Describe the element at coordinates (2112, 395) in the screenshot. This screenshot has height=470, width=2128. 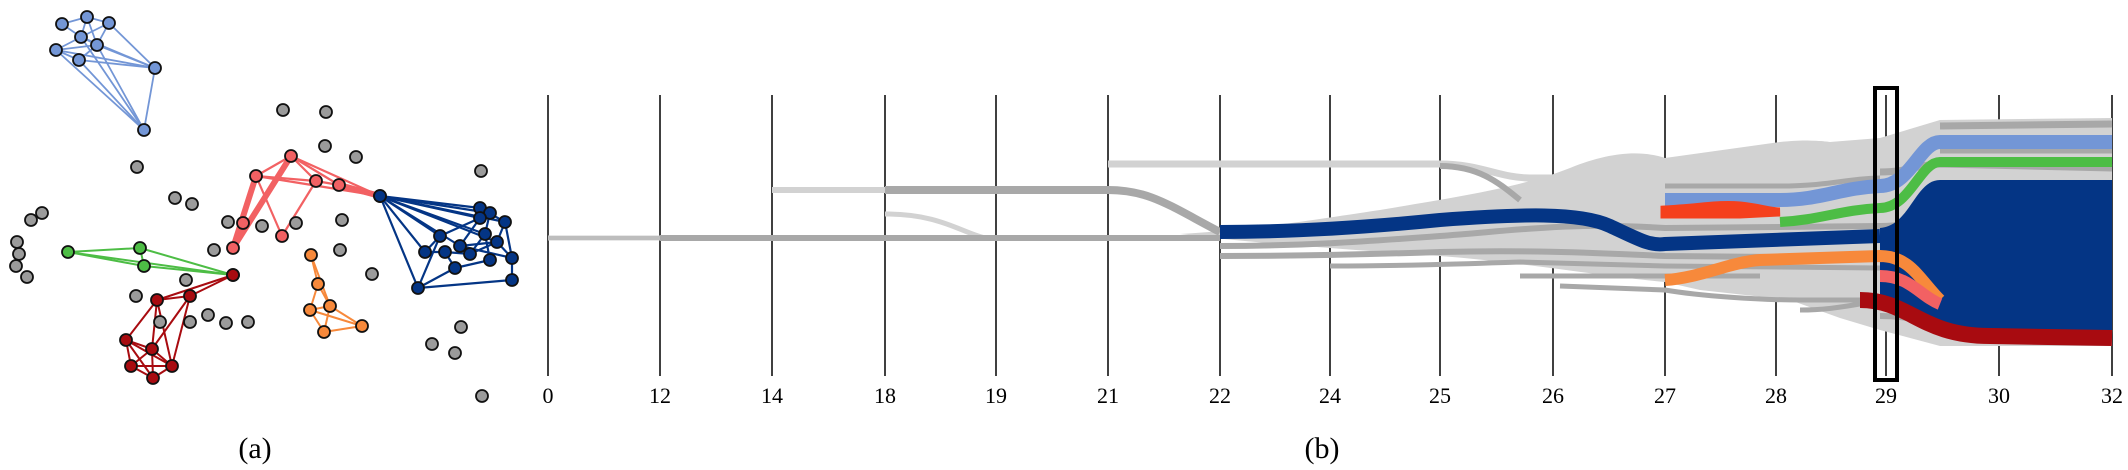
I see `tick-label-32: 32` at that location.